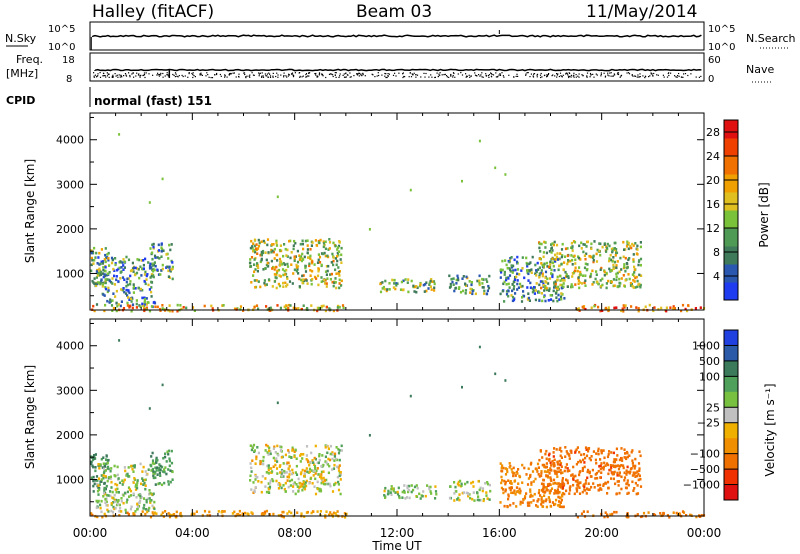 This screenshot has width=800, height=554. What do you see at coordinates (396, 40) in the screenshot?
I see `noise-series` at bounding box center [396, 40].